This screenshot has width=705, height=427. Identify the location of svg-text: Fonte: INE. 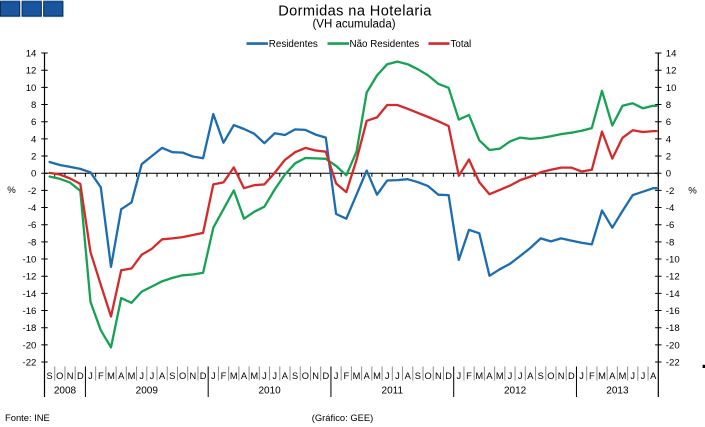
(27, 417).